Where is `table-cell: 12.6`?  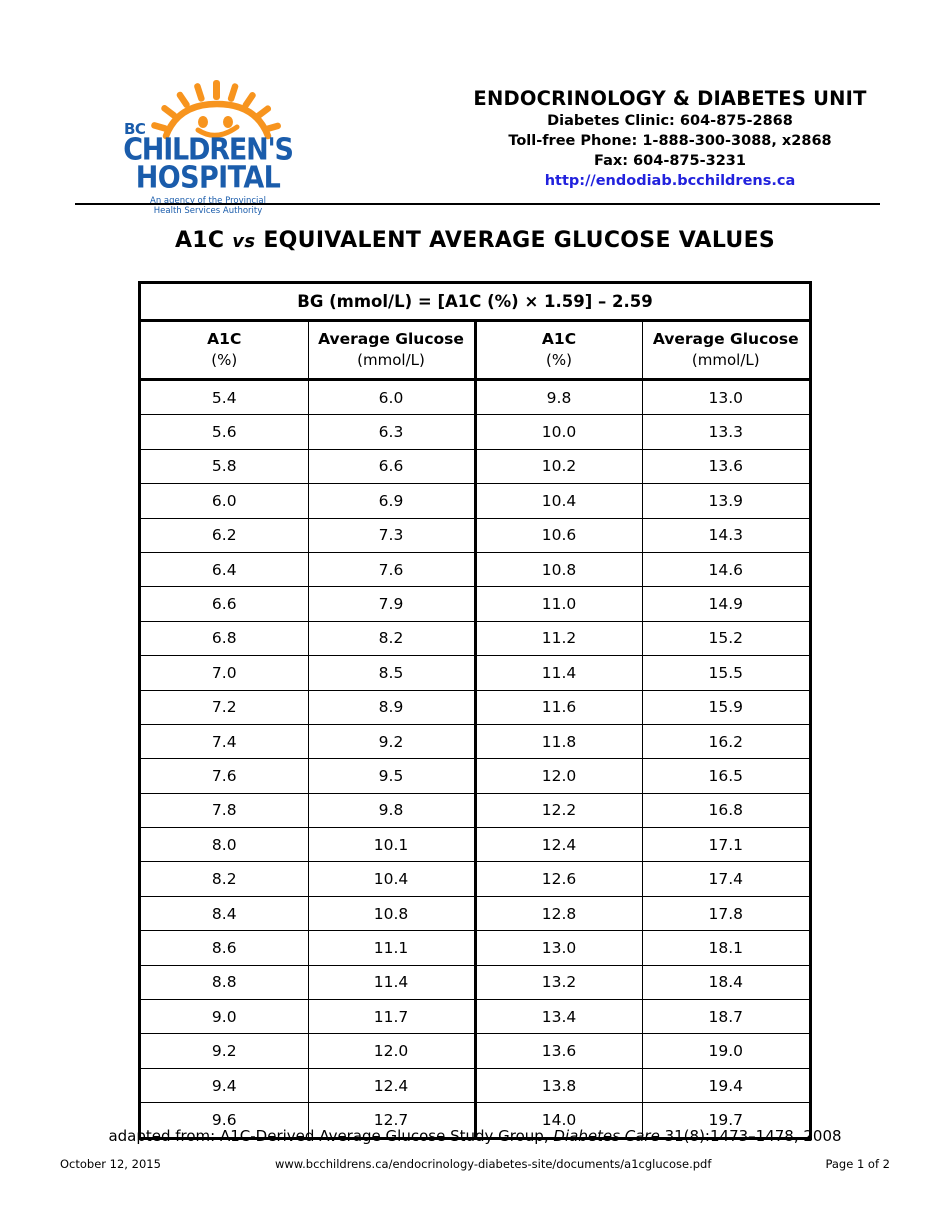
table-cell: 12.6 is located at coordinates (559, 879).